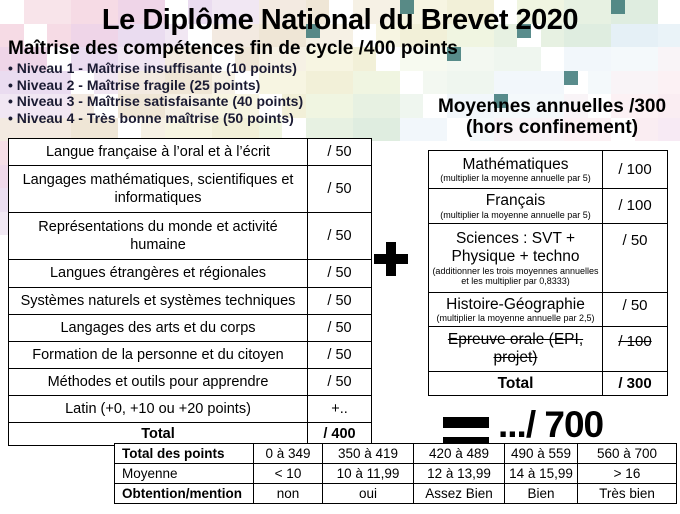 This screenshot has height=514, width=680. I want to click on competence-label: Systèmes naturels et systèmes techniques, so click(158, 301).